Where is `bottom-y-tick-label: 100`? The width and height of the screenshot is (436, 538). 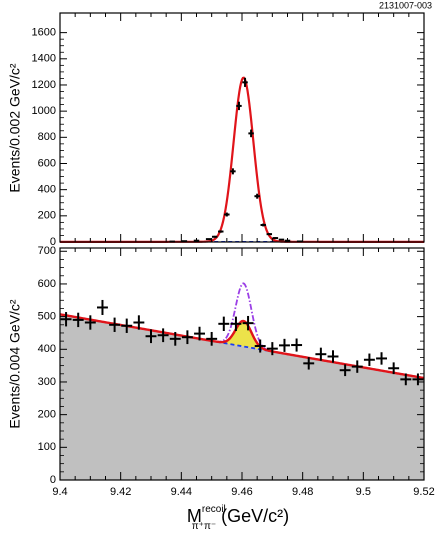 bottom-y-tick-label: 100 is located at coordinates (47, 447).